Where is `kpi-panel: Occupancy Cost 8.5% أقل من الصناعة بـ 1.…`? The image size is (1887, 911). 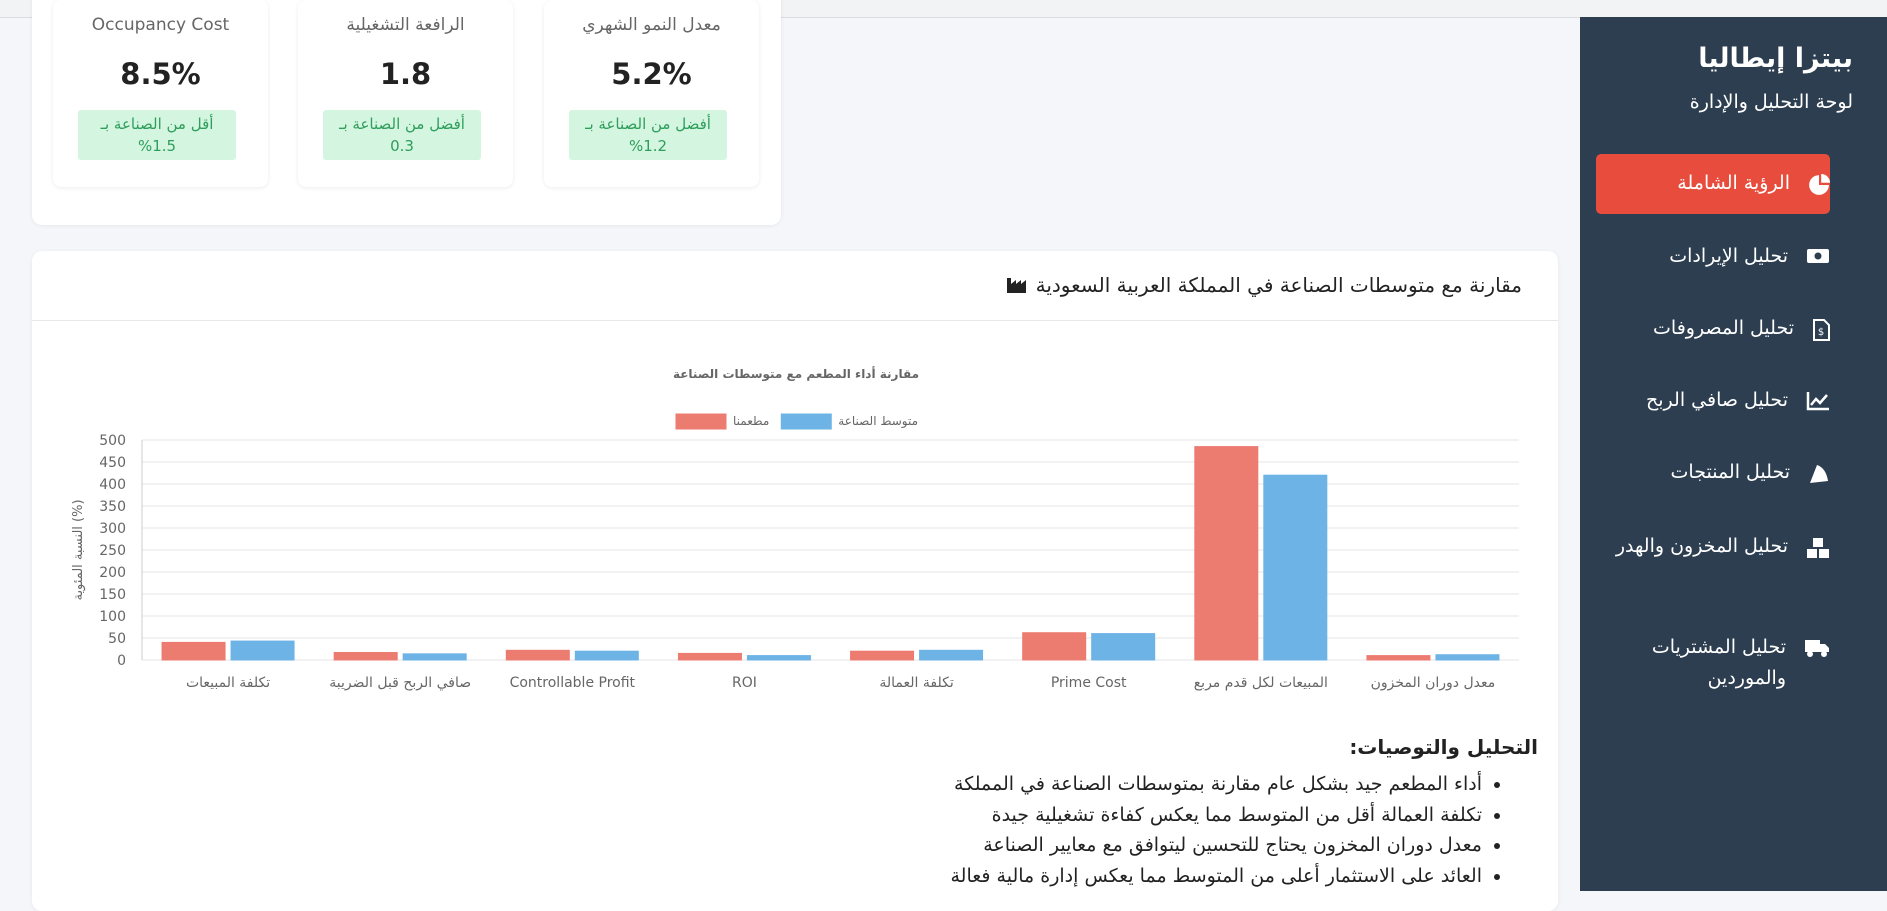
kpi-panel: Occupancy Cost 8.5% أقل من الصناعة بـ 1.… is located at coordinates (406, 112).